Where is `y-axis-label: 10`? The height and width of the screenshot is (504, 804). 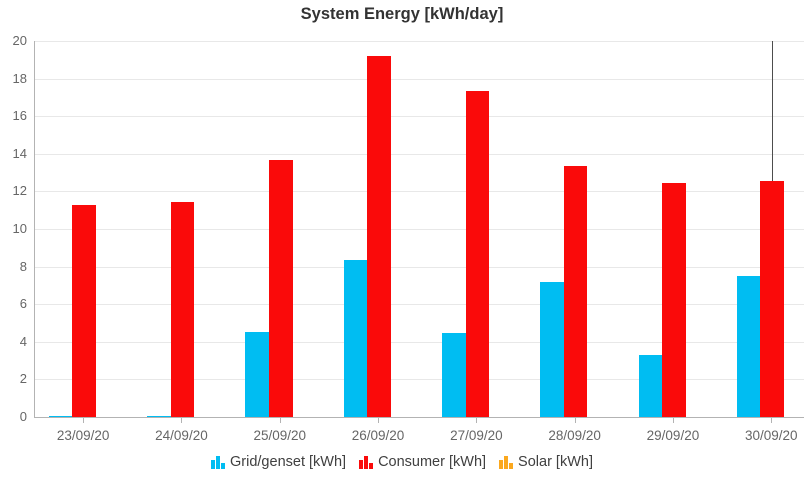
y-axis-label: 10 is located at coordinates (19, 228).